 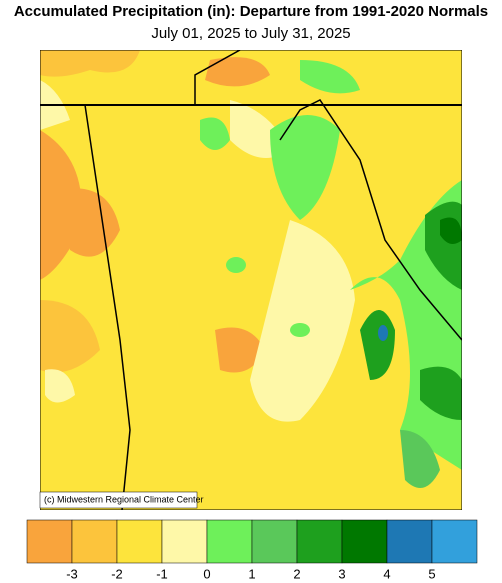 What do you see at coordinates (386, 573) in the screenshot?
I see `legend-tick-label: 4` at bounding box center [386, 573].